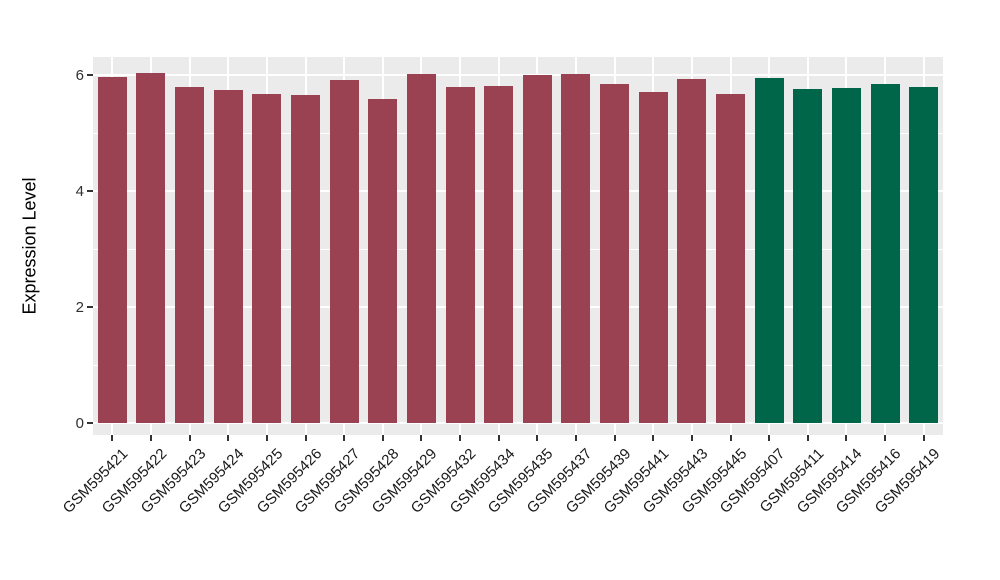 This screenshot has height=580, width=1000. I want to click on y-tick-label: 4, so click(79, 191).